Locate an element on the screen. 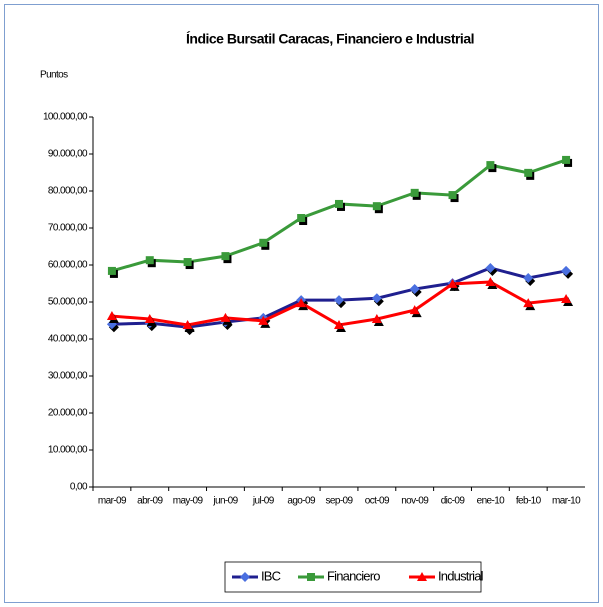 This screenshot has width=603, height=607. x-tick-label: may-09 is located at coordinates (188, 501).